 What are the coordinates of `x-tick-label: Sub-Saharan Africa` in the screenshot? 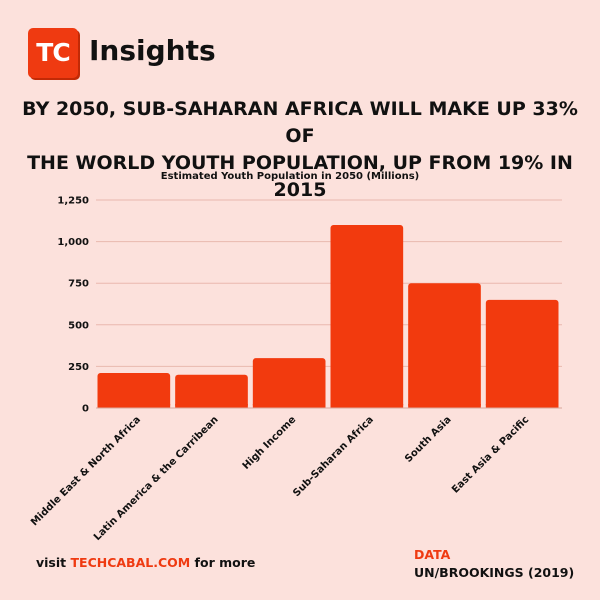 It's located at (333, 456).